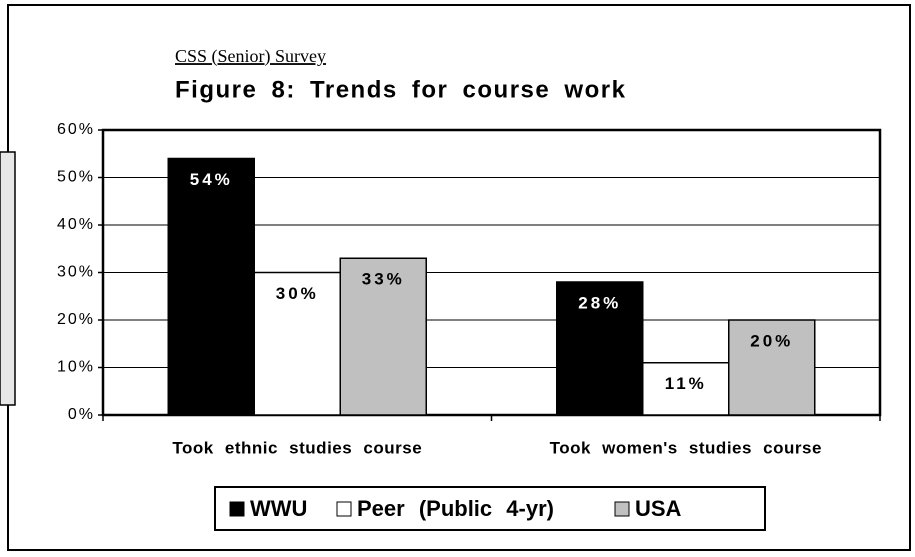  Describe the element at coordinates (383, 279) in the screenshot. I see `value-label: 33%` at that location.